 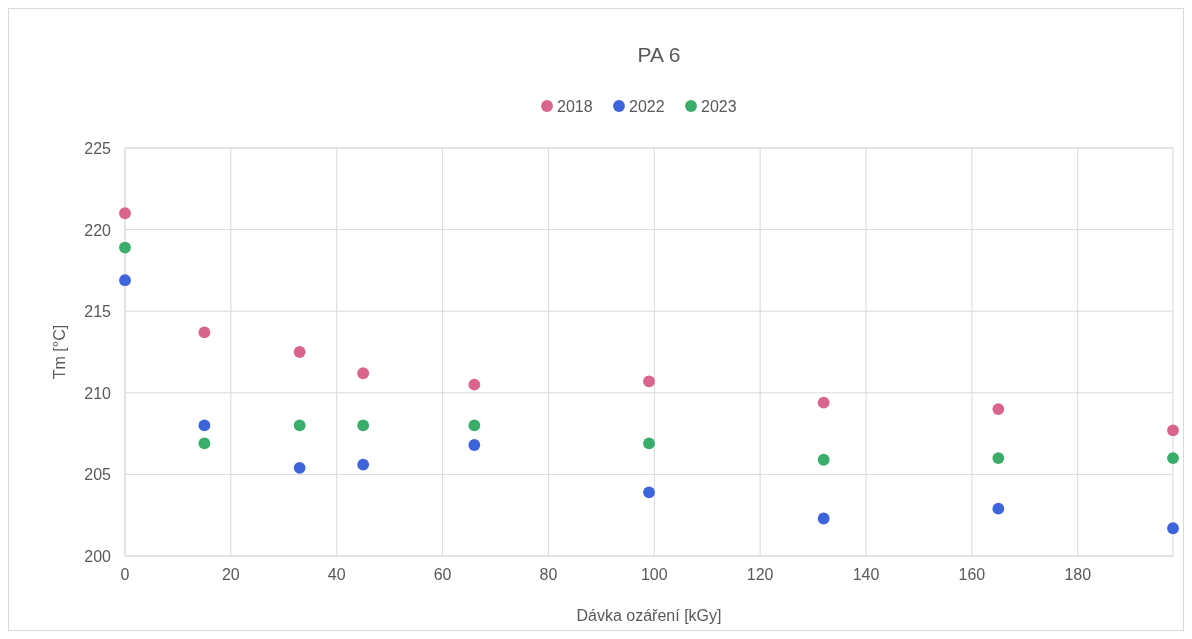 I want to click on y-tick-label: 225, so click(x=98, y=148).